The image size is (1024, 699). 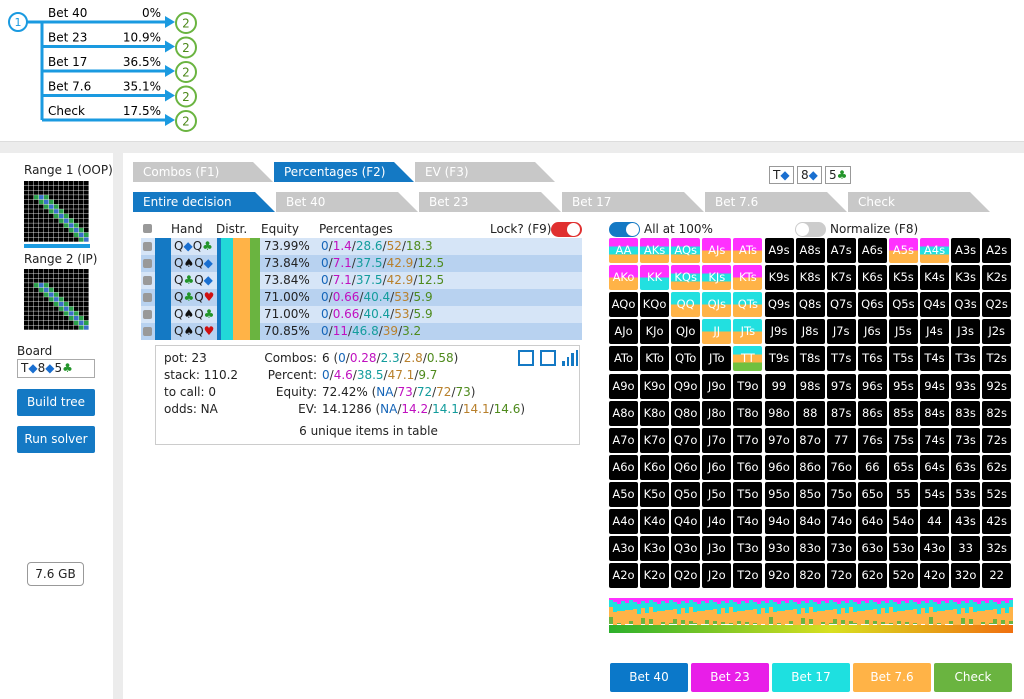 I want to click on action-tab: Bet 7.6, so click(x=776, y=202).